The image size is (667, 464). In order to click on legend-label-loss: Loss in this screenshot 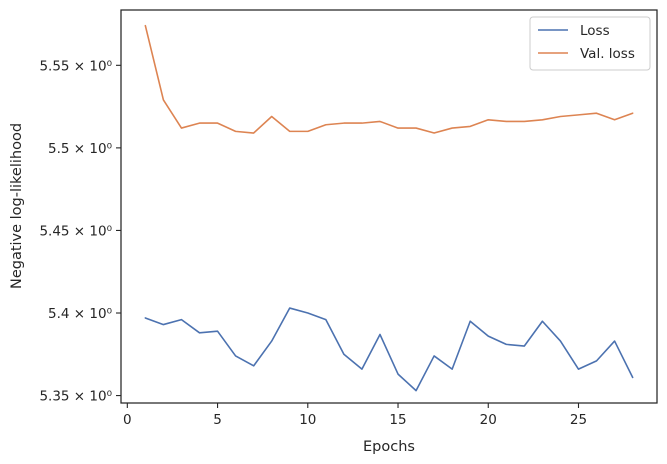, I will do `click(595, 31)`.